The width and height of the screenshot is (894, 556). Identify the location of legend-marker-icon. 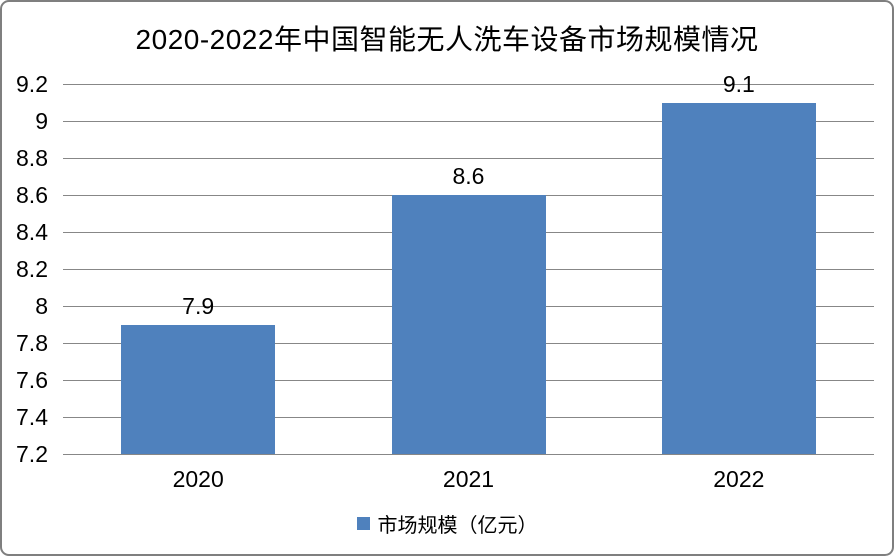
(363, 523).